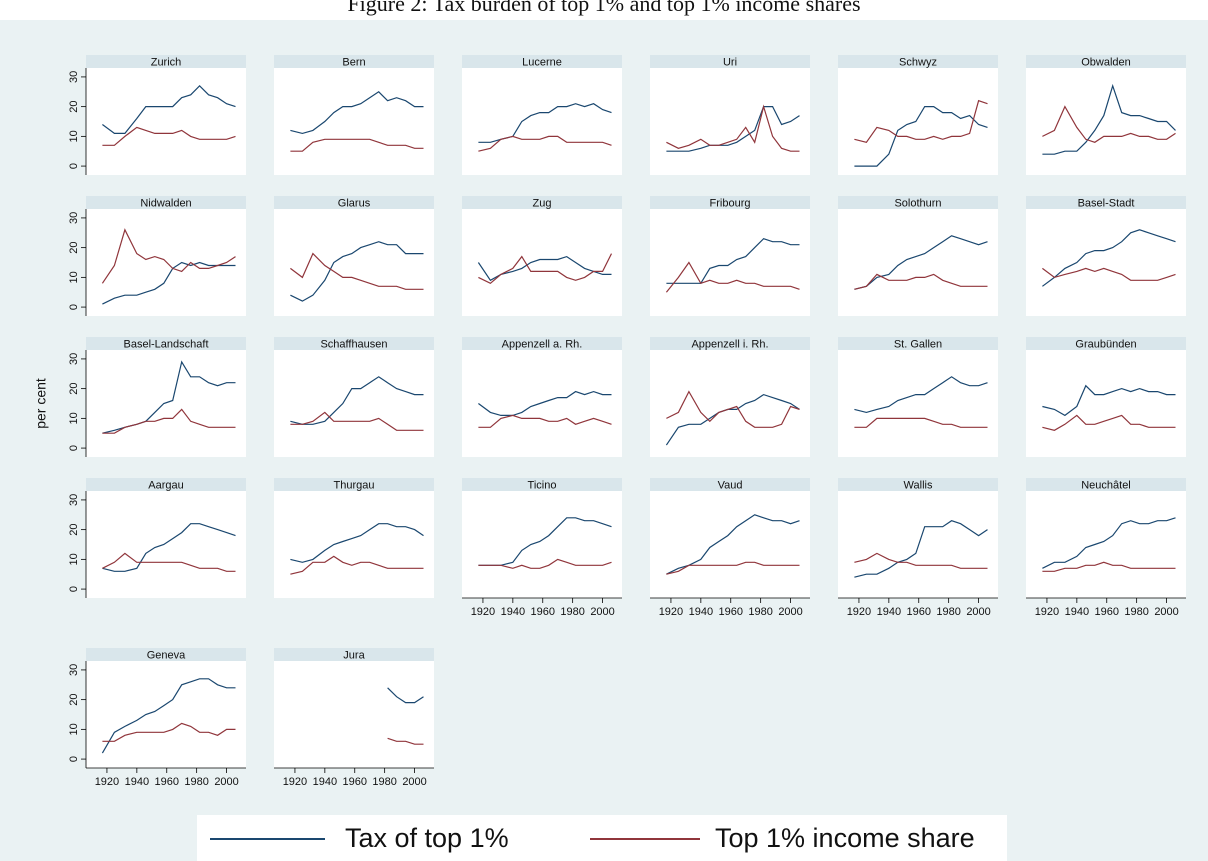 Image resolution: width=1208 pixels, height=861 pixels. I want to click on panel-title: Lucerne, so click(542, 62).